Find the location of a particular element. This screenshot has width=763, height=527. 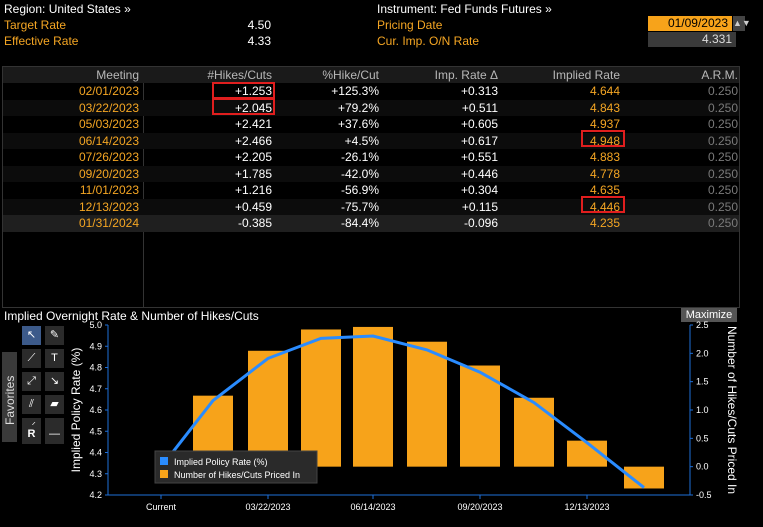

pct-cell: -56.9% is located at coordinates (359, 190).